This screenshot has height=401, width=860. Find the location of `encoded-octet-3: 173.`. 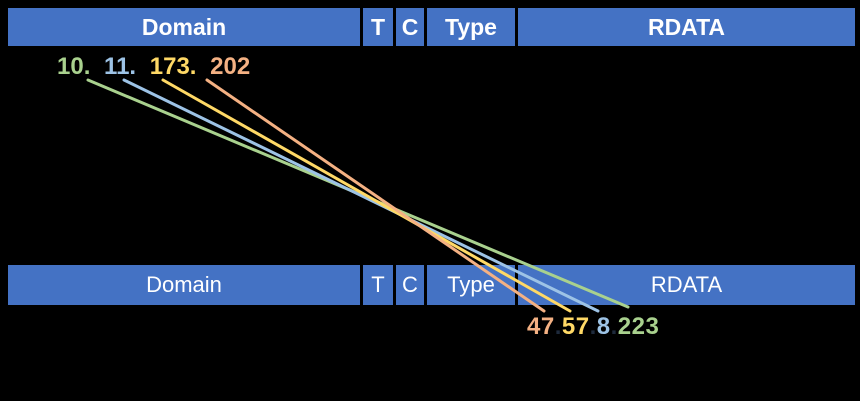

encoded-octet-3: 173. is located at coordinates (173, 66).